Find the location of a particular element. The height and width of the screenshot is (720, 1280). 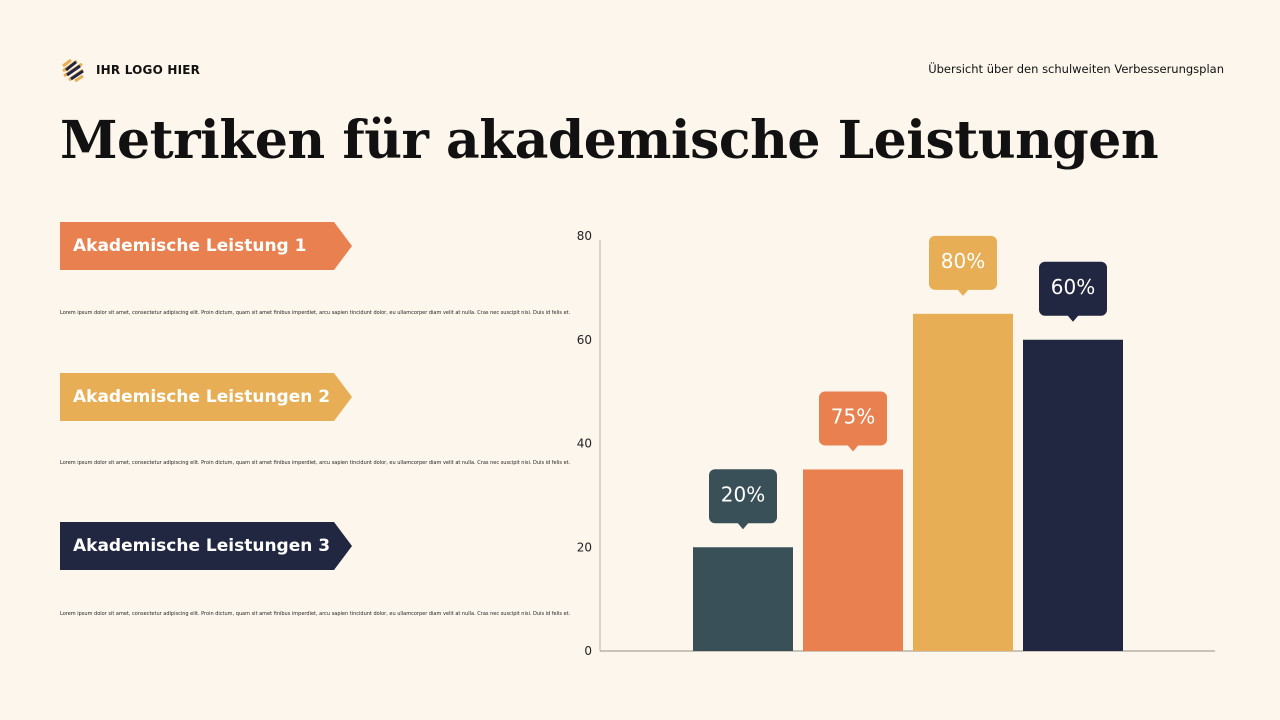

section-tag-1: Akademische Leistung 1 is located at coordinates (206, 246).